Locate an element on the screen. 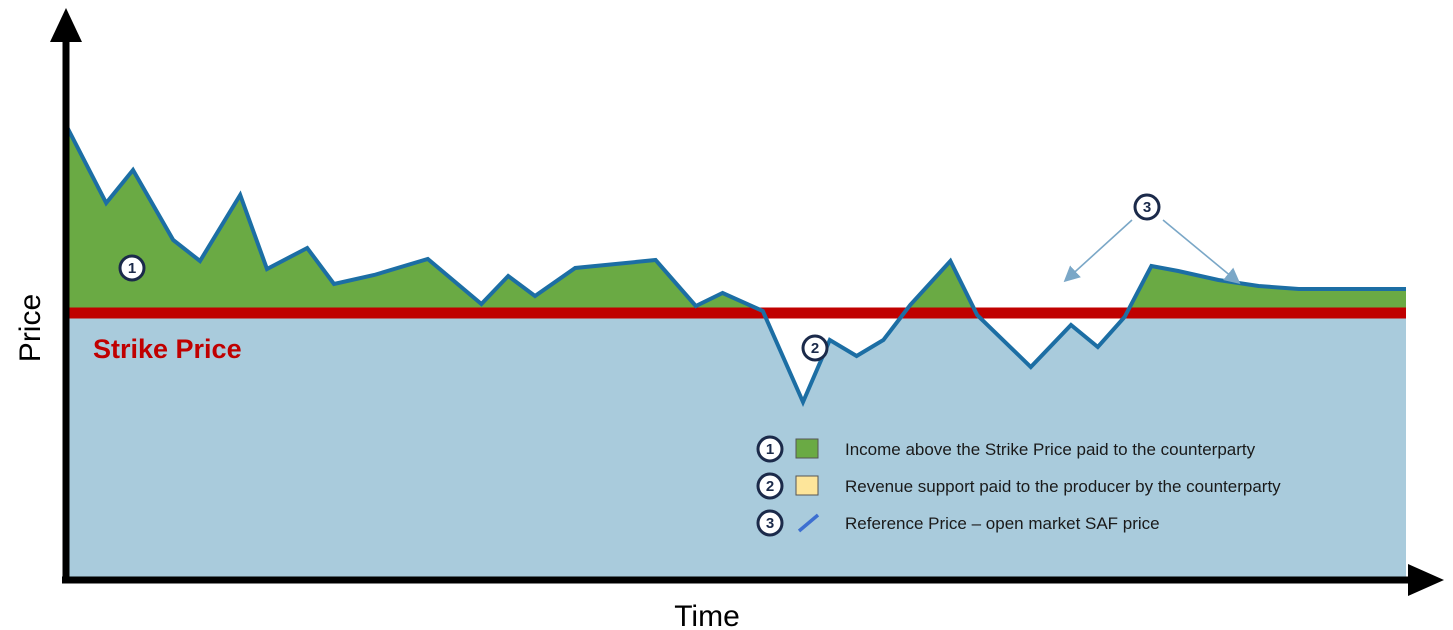  y-axis-arrowhead is located at coordinates (66, 25).